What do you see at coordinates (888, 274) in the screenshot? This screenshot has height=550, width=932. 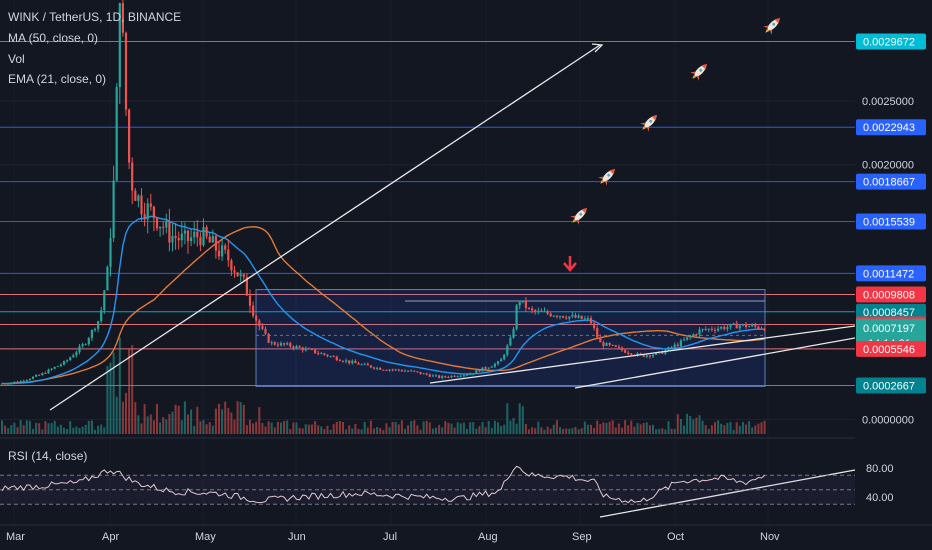 I see `price-tag-label: 0.0011472` at bounding box center [888, 274].